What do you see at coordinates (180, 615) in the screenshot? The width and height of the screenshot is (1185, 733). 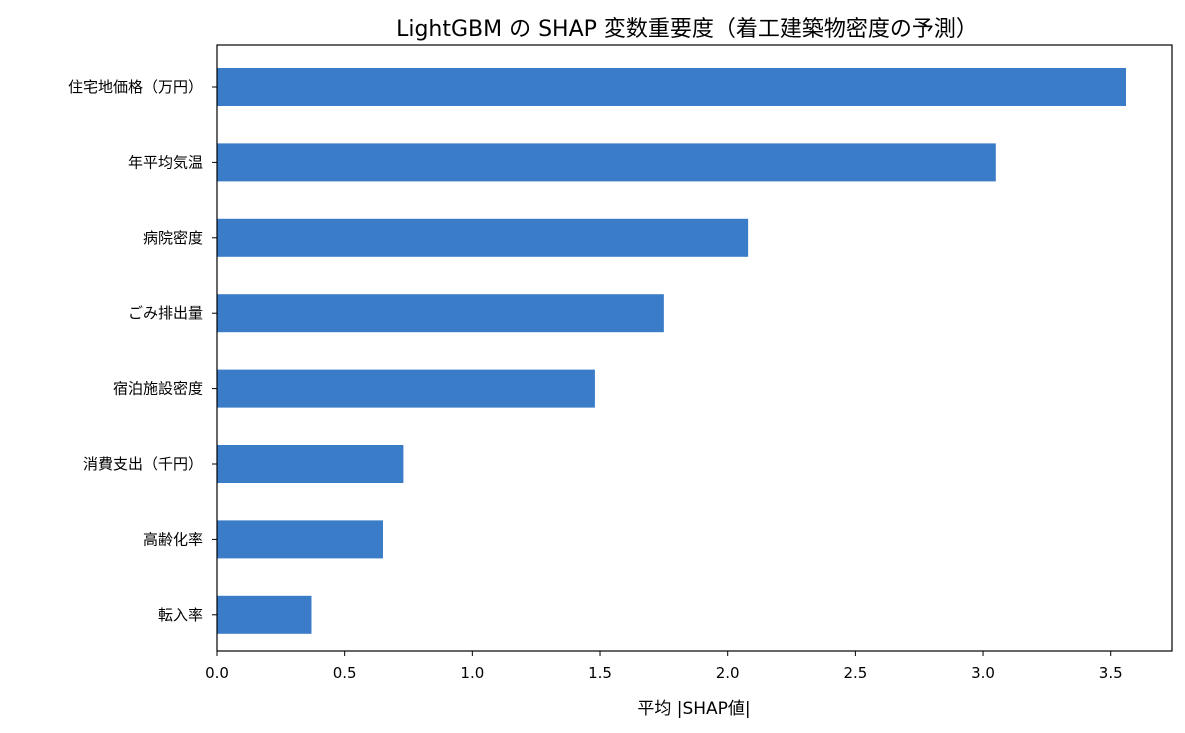 I see `y-tick-label: 転入率` at bounding box center [180, 615].